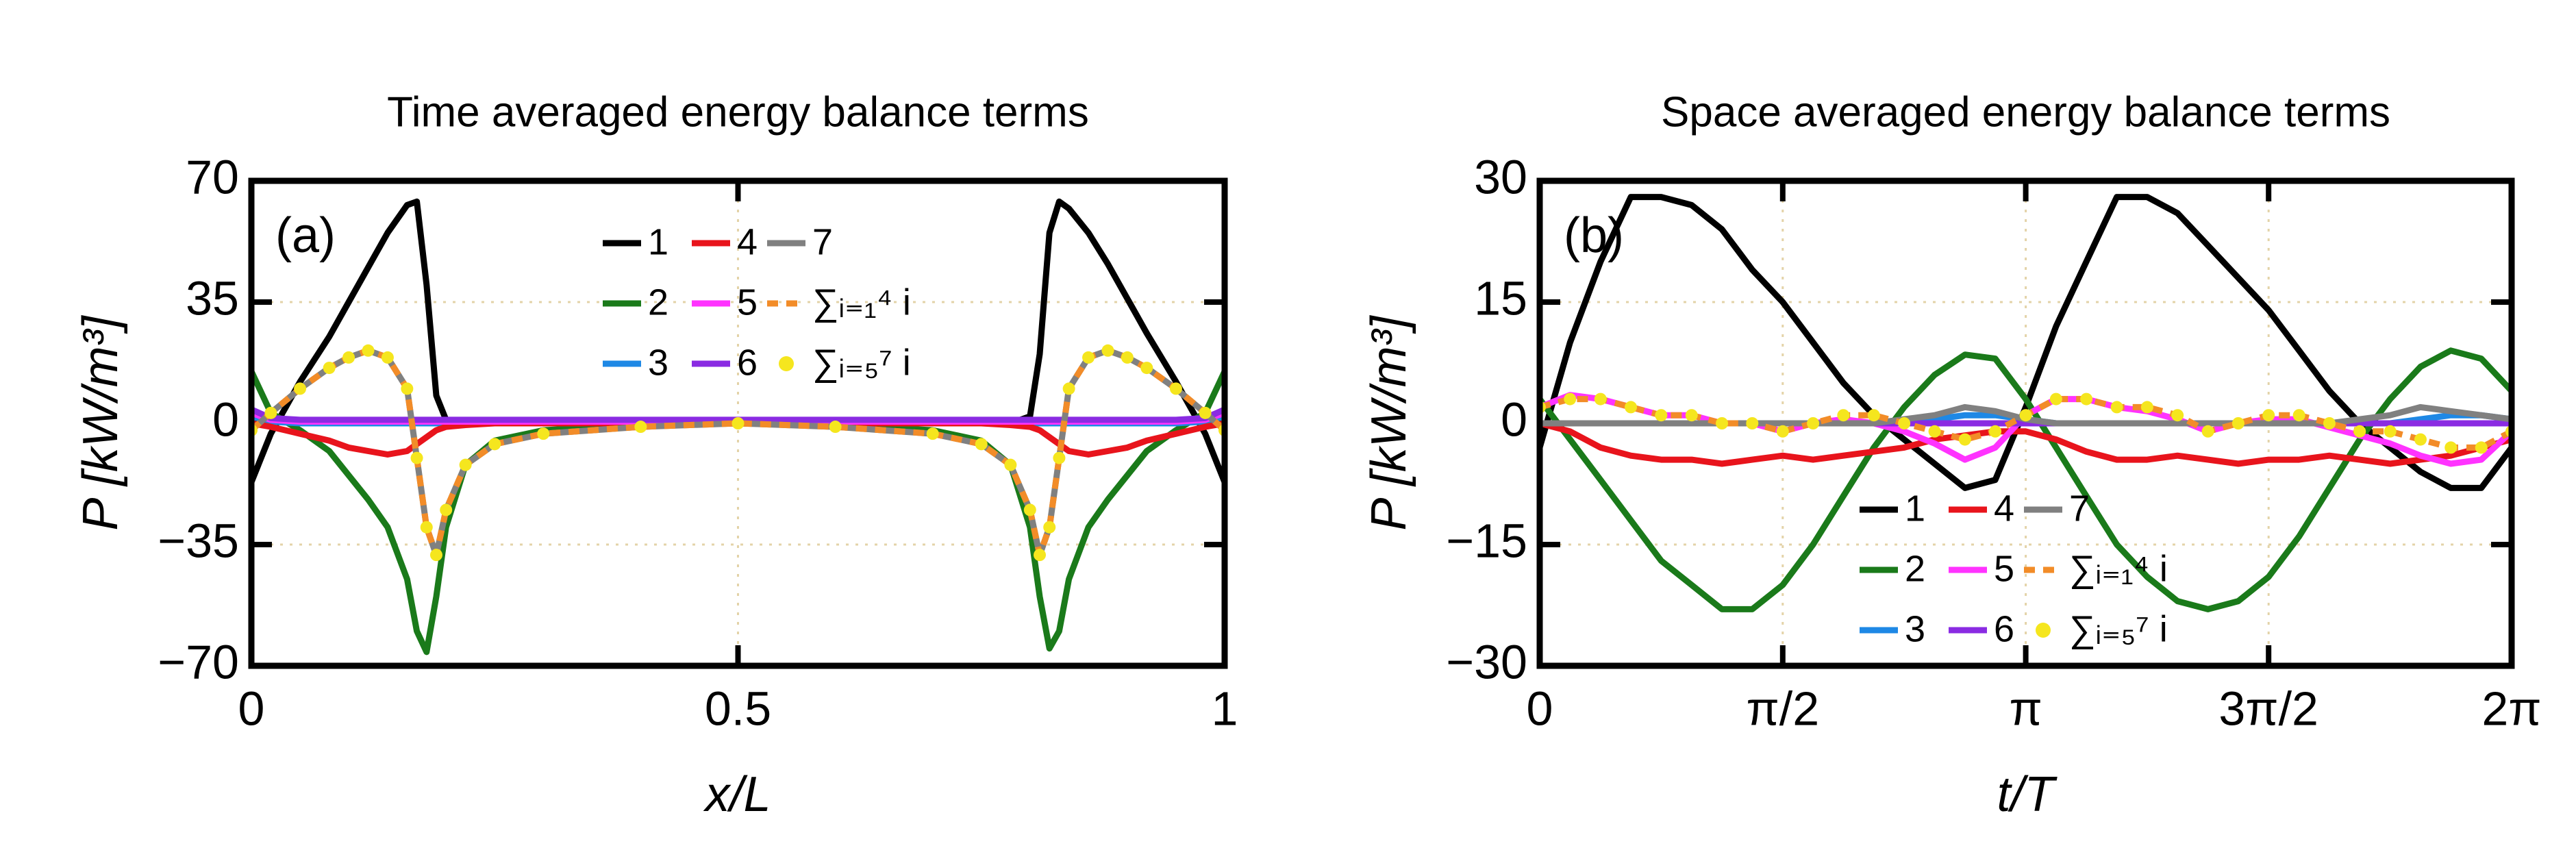  Describe the element at coordinates (2026, 343) in the screenshot. I see `data-line` at that location.